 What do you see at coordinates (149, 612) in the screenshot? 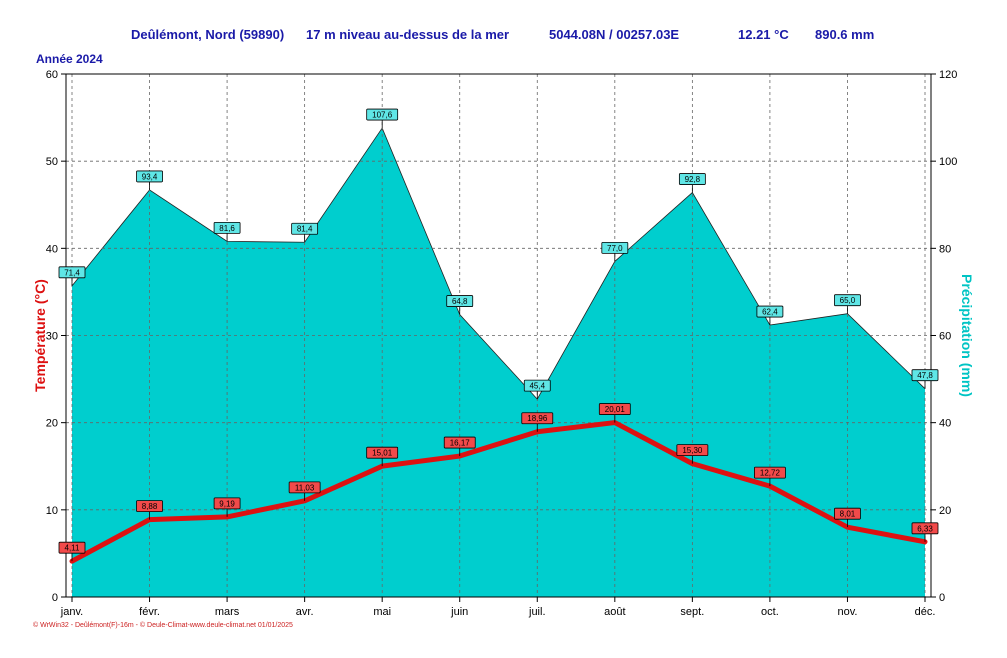
I see `x-tick-label: févr.` at bounding box center [149, 612].